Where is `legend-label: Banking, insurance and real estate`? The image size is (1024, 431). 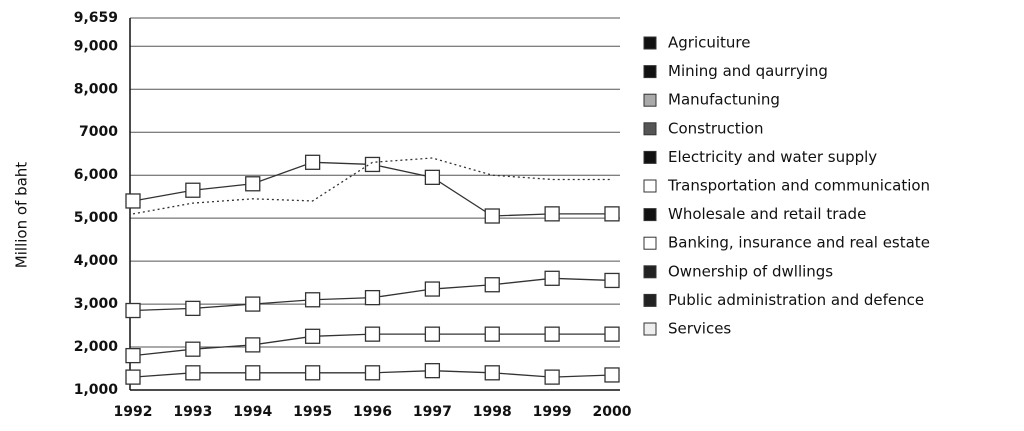 legend-label: Banking, insurance and real estate is located at coordinates (799, 243).